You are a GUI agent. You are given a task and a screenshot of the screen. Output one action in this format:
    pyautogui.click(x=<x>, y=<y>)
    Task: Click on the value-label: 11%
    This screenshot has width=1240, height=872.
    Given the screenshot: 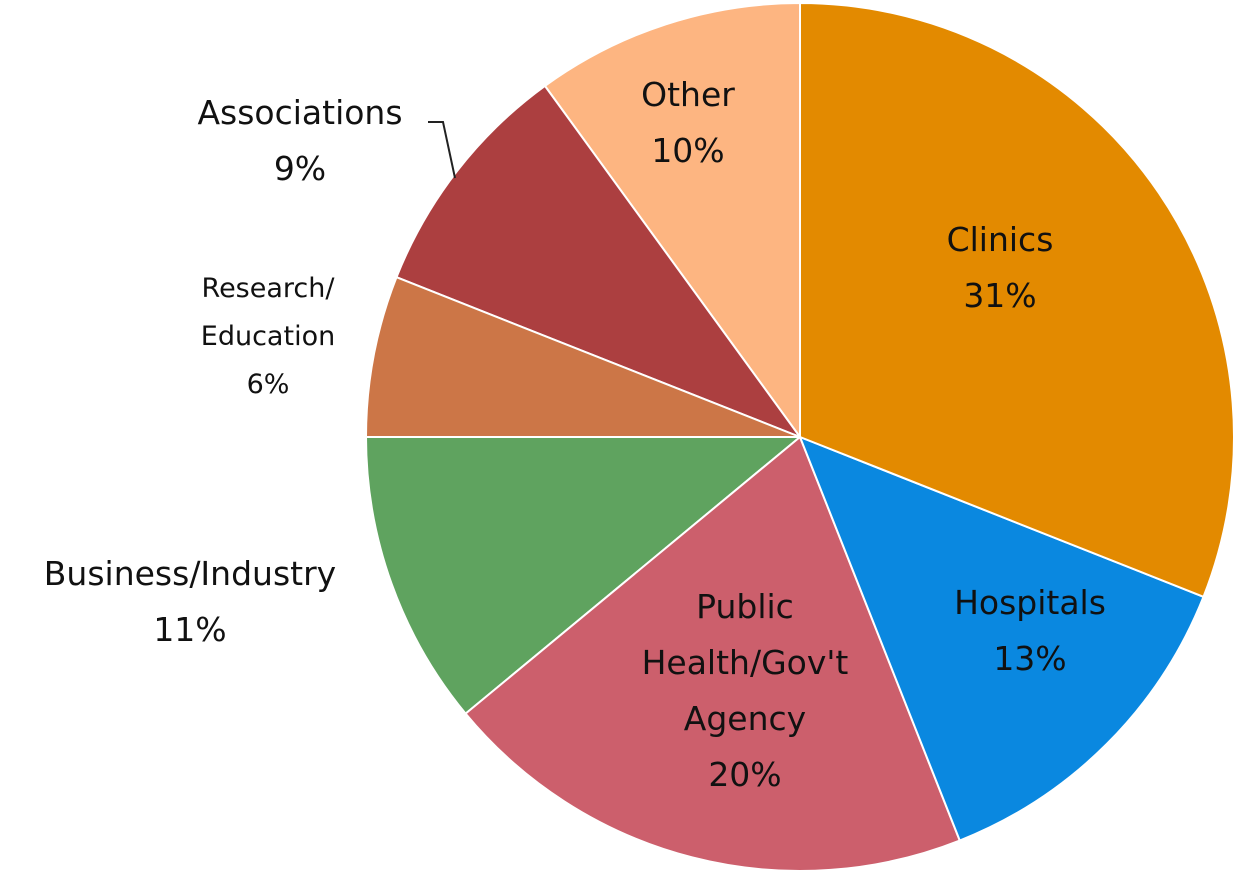 What is the action you would take?
    pyautogui.click(x=190, y=629)
    